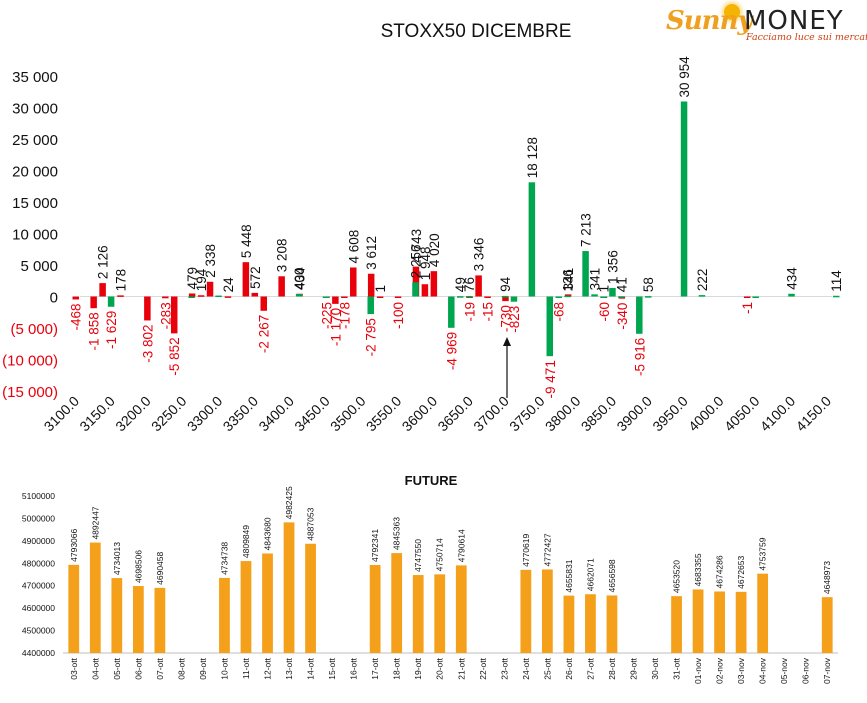  What do you see at coordinates (201, 279) in the screenshot?
I see `bar-value-label: 194` at bounding box center [201, 279].